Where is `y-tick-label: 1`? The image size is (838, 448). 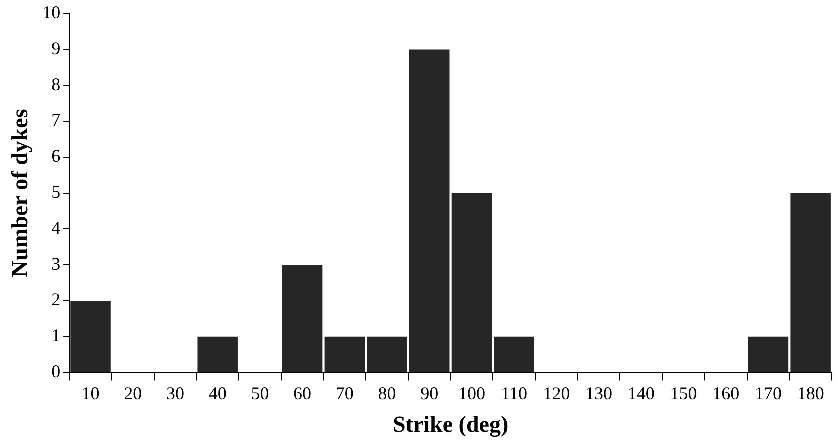 y-tick-label: 1 is located at coordinates (56, 336).